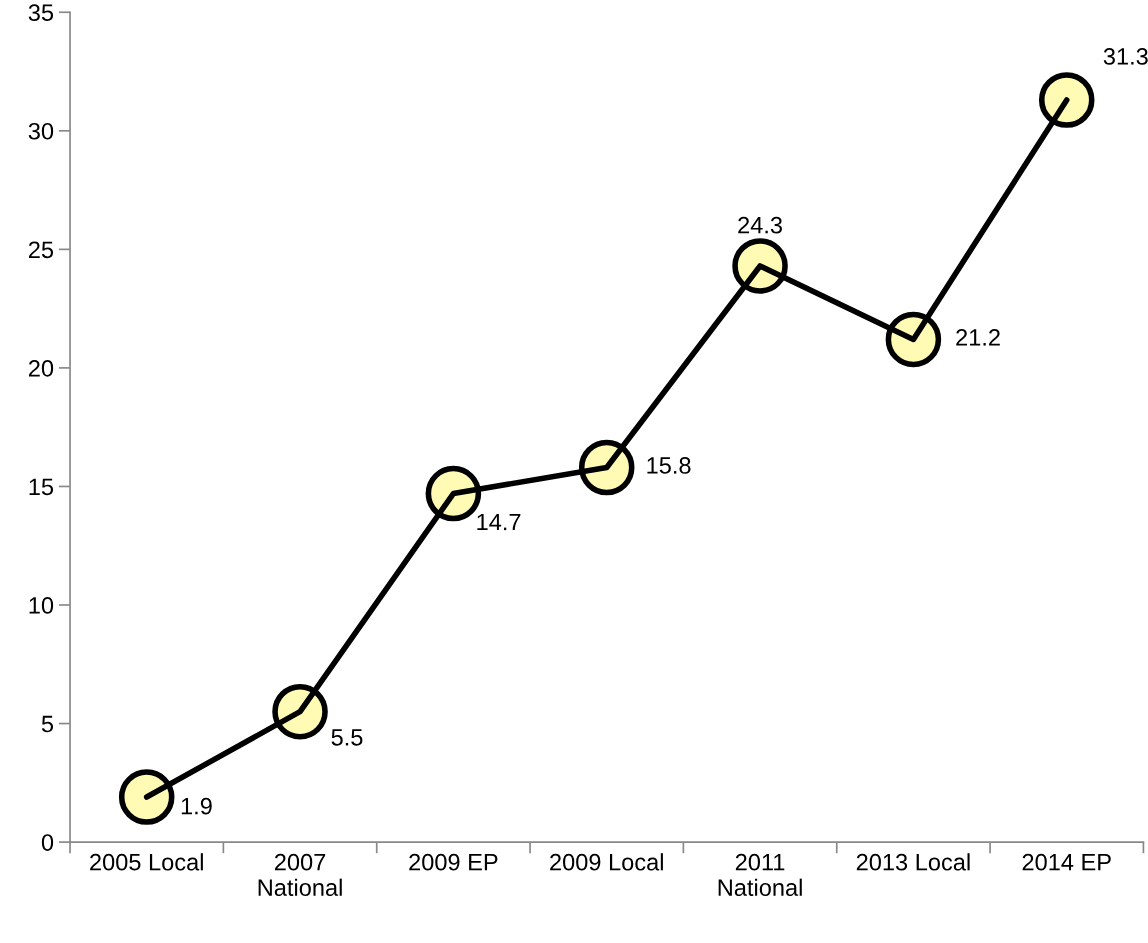  What do you see at coordinates (606, 862) in the screenshot?
I see `x-tick-label: 2009 Local` at bounding box center [606, 862].